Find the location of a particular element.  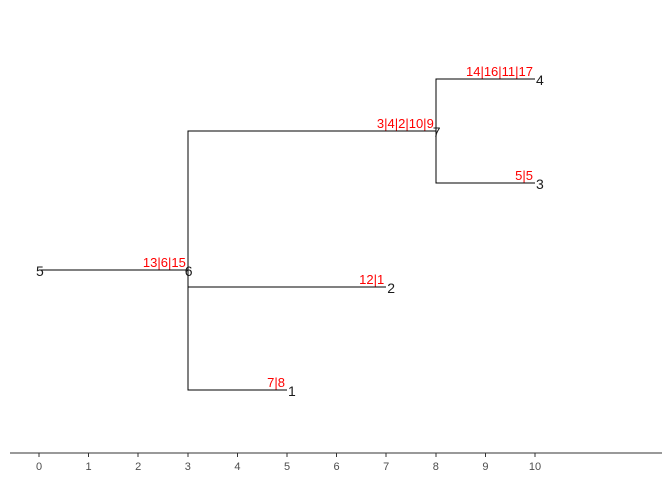

x-tick-label-4: 4 is located at coordinates (237, 467).